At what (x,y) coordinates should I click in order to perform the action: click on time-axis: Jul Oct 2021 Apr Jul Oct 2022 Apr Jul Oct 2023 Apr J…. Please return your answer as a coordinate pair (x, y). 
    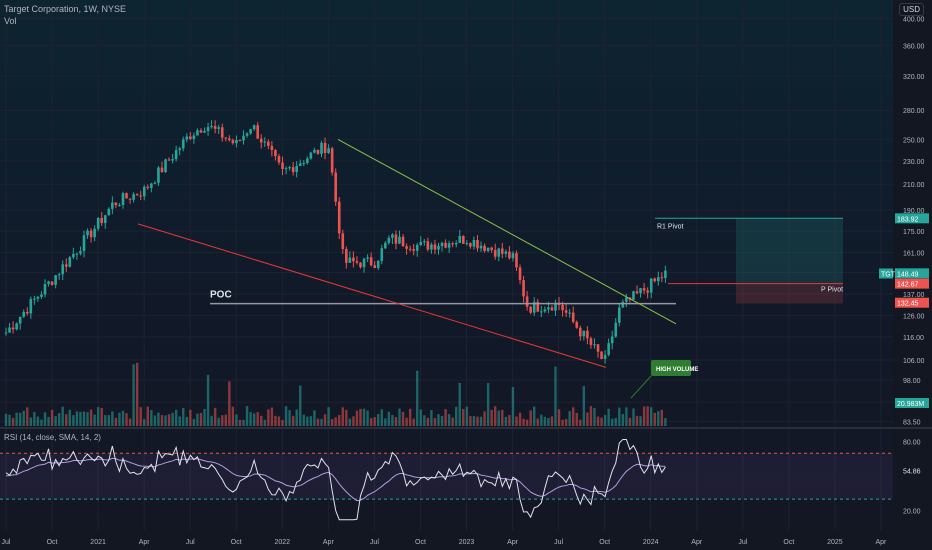
    Looking at the image, I should click on (445, 542).